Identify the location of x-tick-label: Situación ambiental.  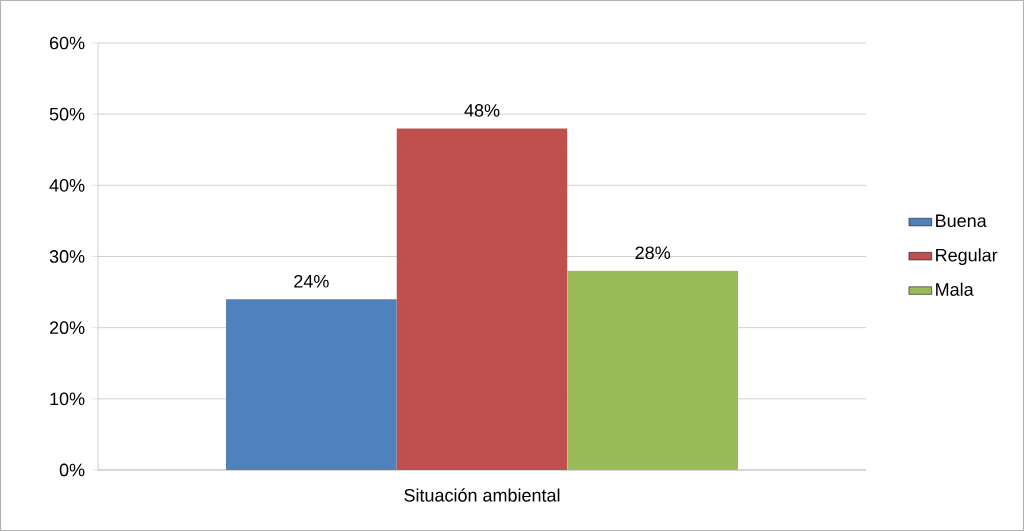
(482, 495).